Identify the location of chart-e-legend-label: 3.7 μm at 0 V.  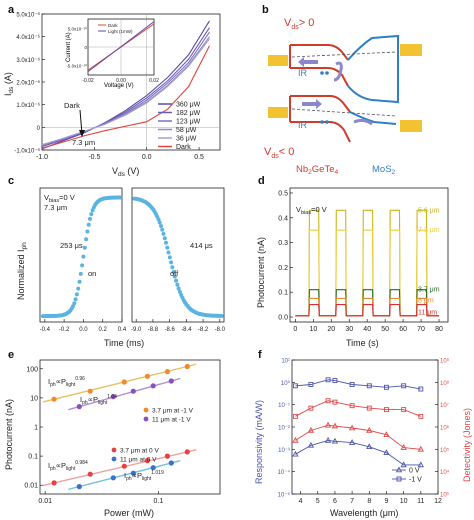
(139, 451).